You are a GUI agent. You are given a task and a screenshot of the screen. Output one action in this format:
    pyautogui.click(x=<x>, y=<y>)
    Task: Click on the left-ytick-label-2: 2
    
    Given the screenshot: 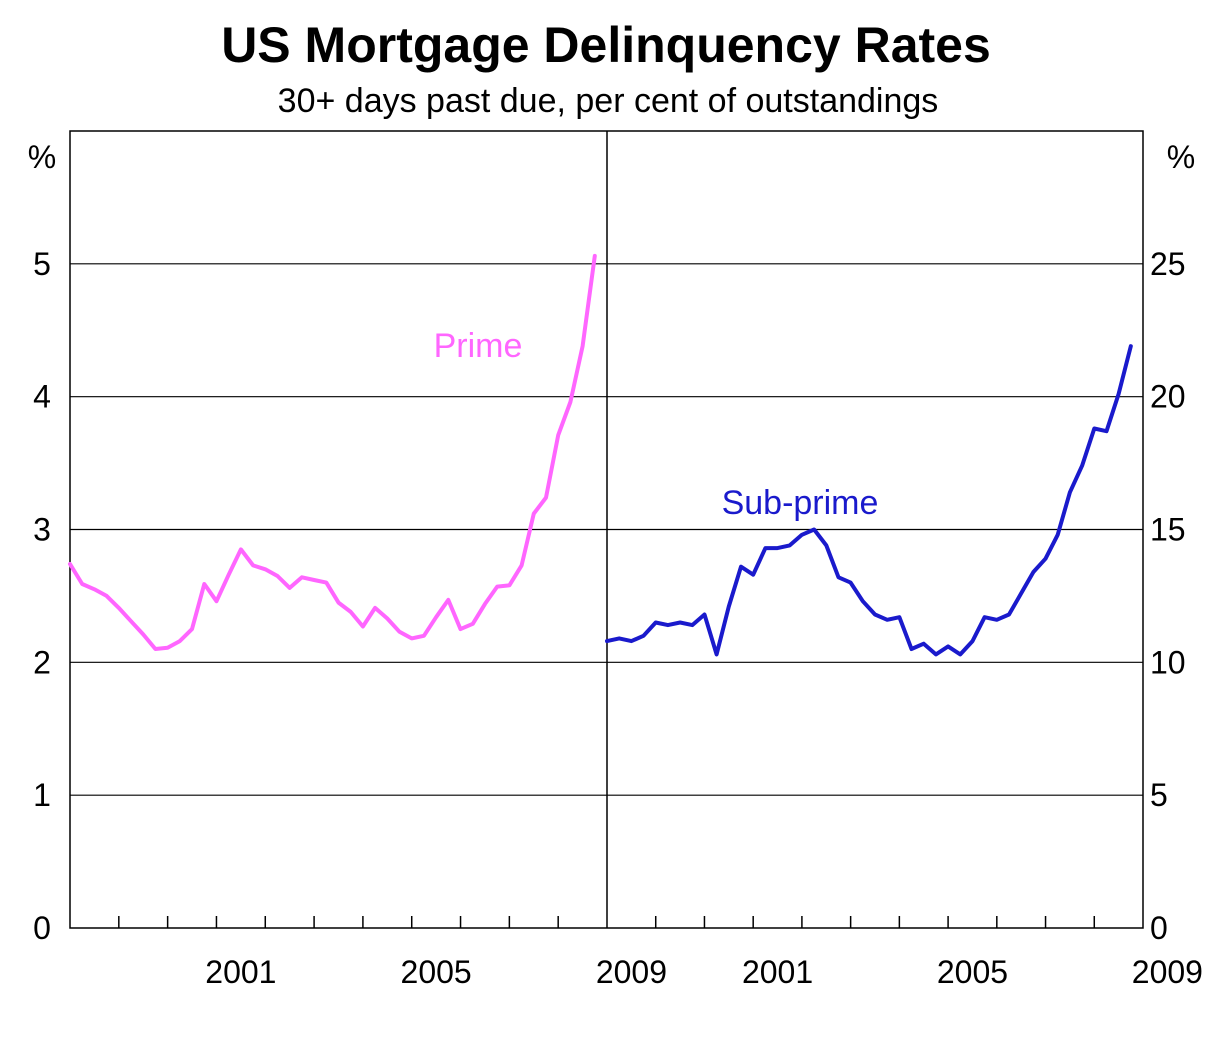 What is the action you would take?
    pyautogui.click(x=42, y=662)
    